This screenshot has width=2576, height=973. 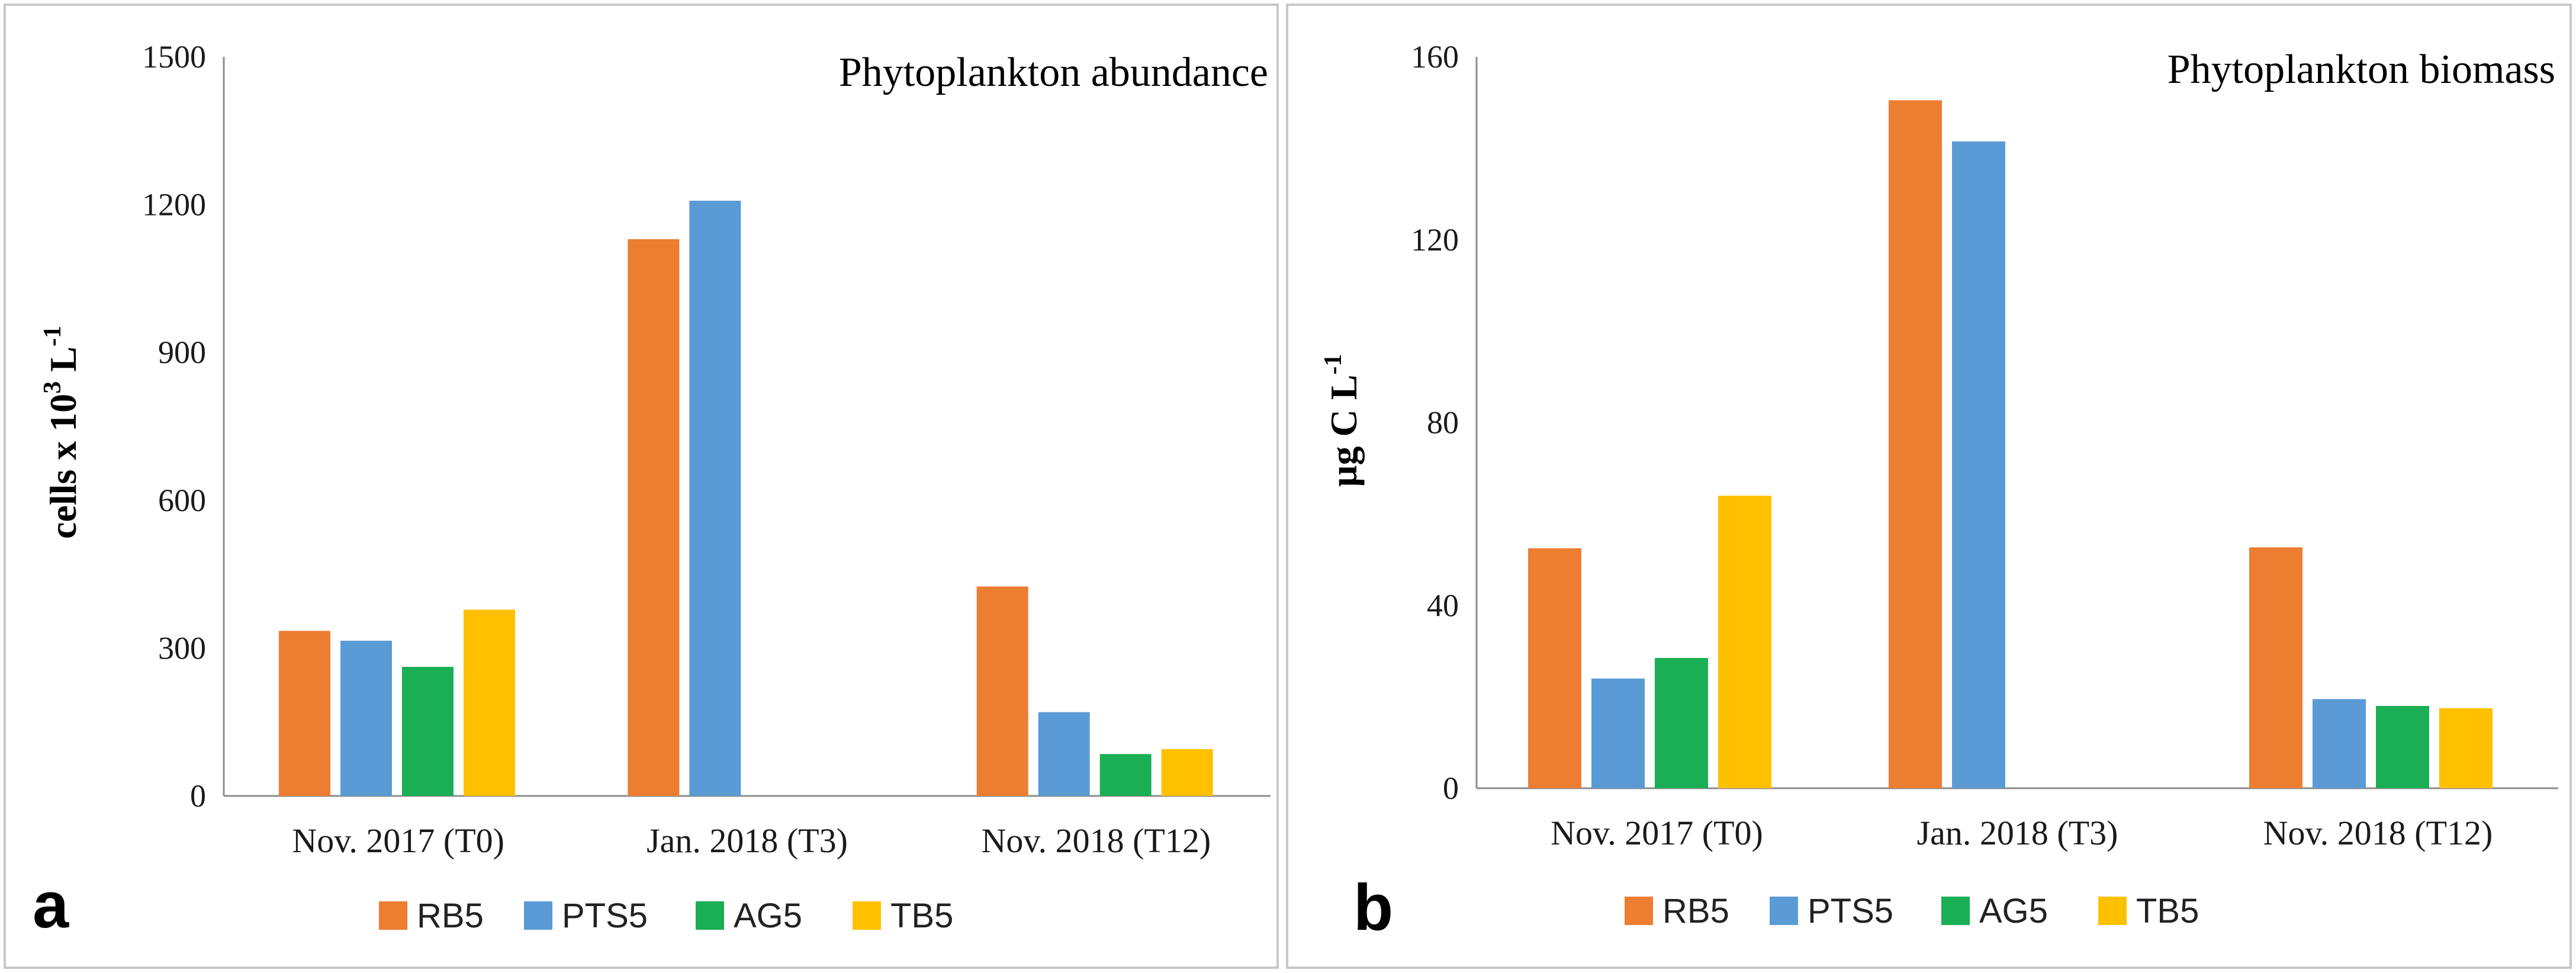 I want to click on chart-title: Phytoplankton biomass, so click(x=2361, y=69).